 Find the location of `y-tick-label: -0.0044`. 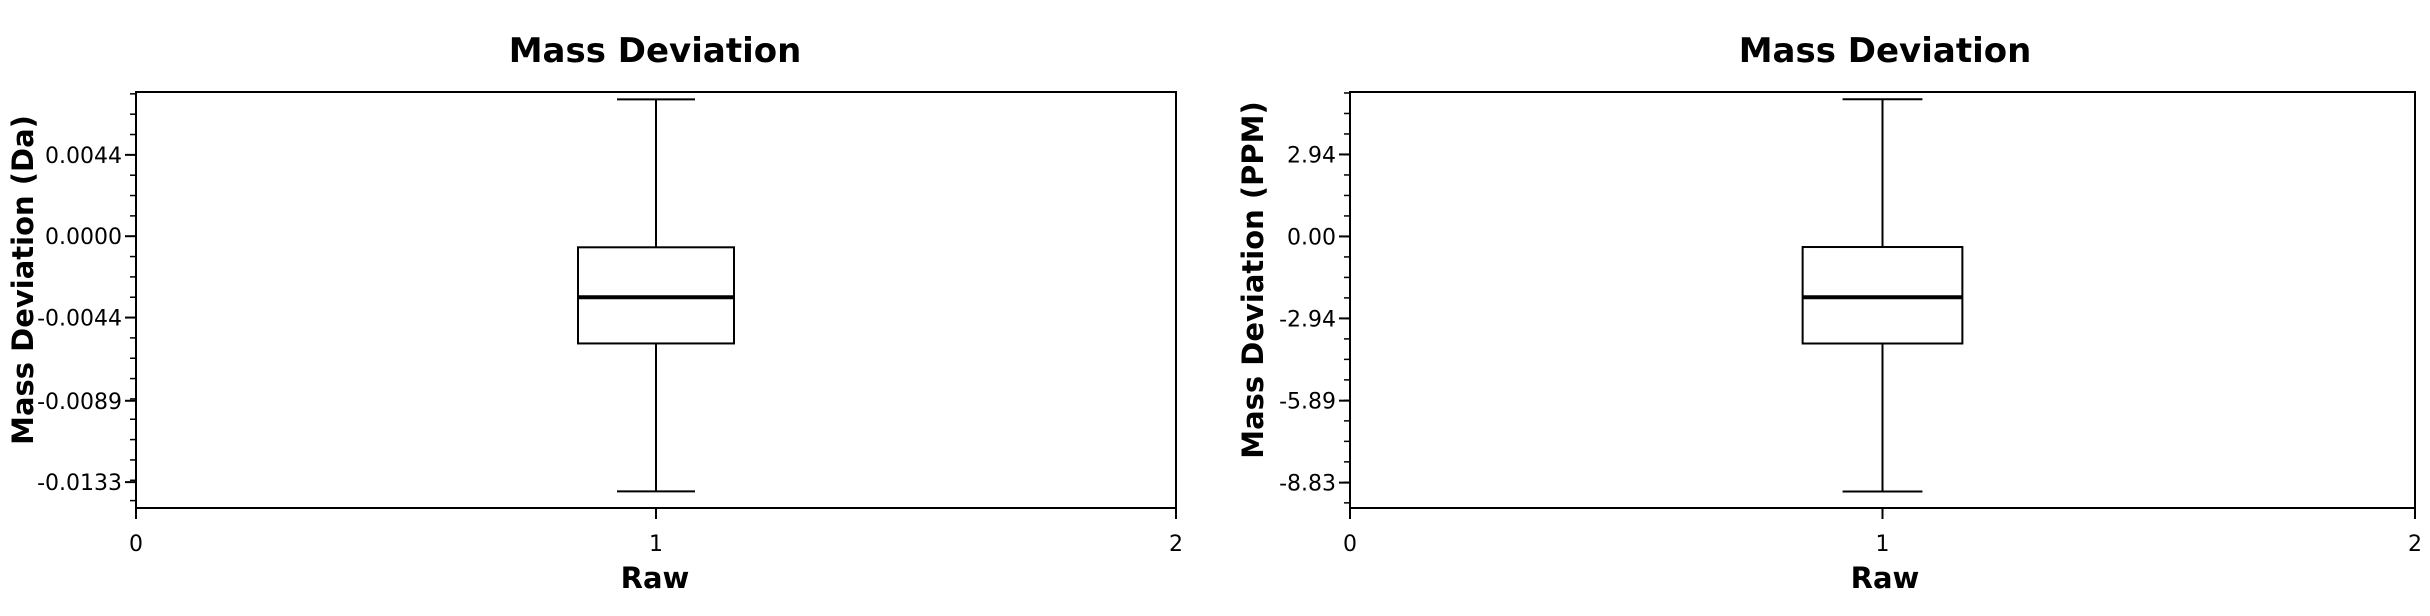

y-tick-label: -0.0044 is located at coordinates (79, 319).